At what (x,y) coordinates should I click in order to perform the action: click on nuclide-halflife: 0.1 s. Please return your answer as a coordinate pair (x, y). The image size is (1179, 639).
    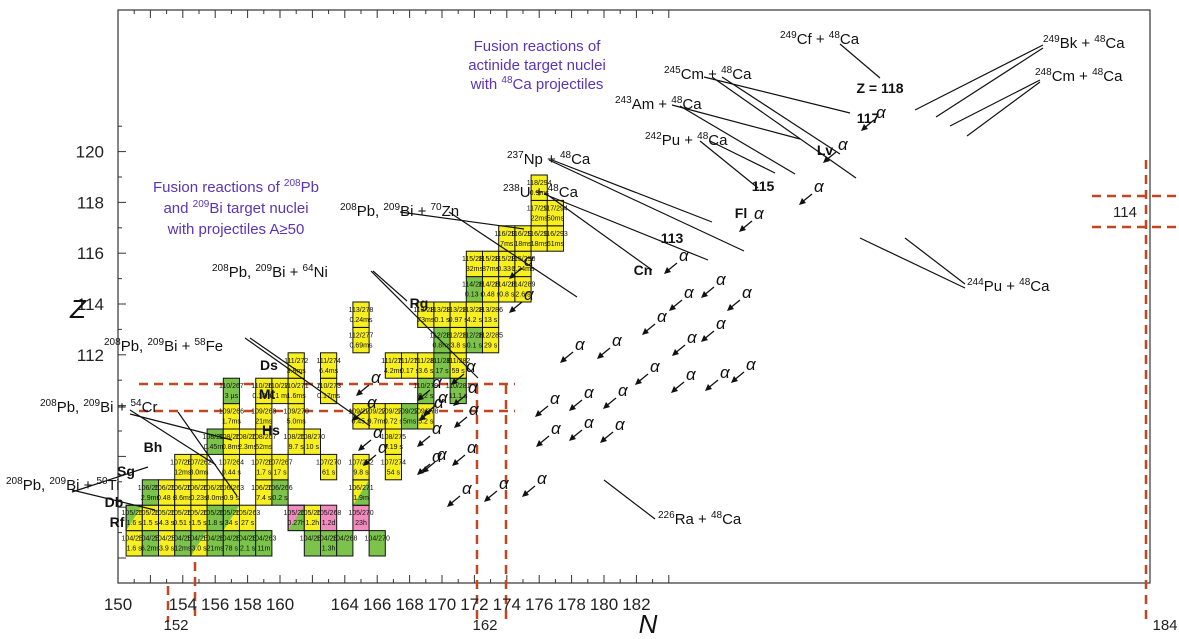
    Looking at the image, I should click on (442, 320).